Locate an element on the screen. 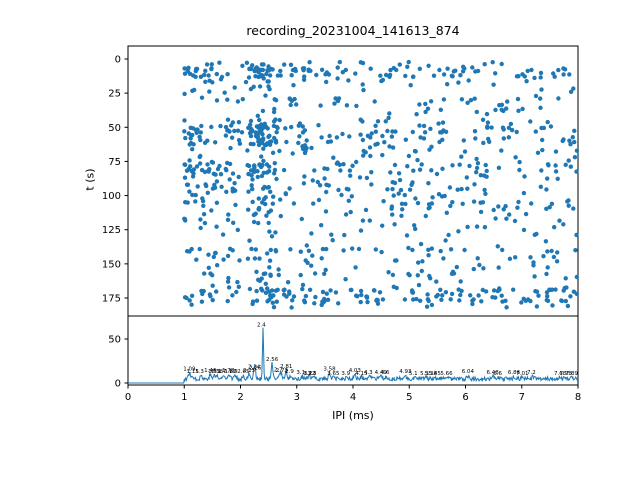 The image size is (640, 480). y-axis-label: t (s) is located at coordinates (90, 179).